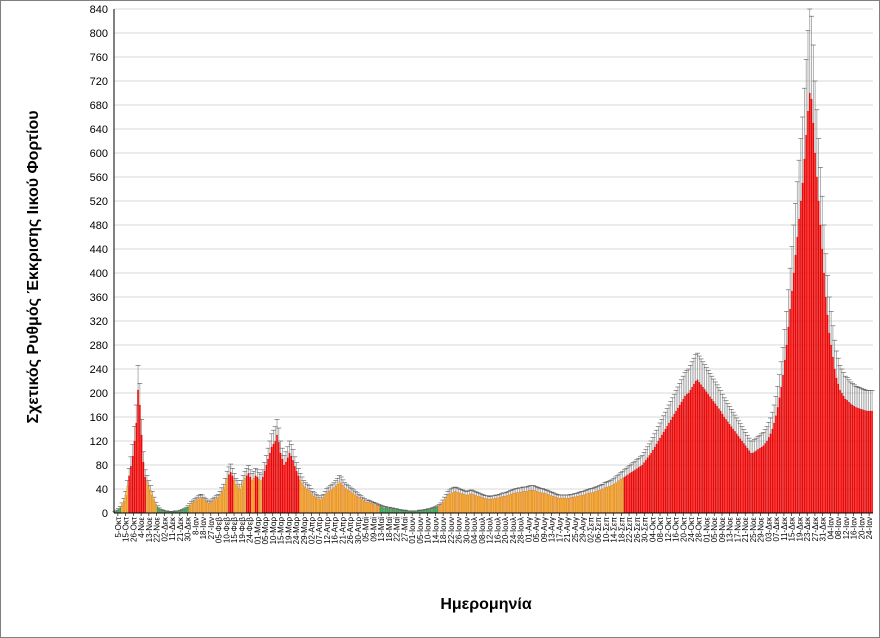 The image size is (880, 638). Describe the element at coordinates (99, 346) in the screenshot. I see `y-tick-label: 280` at that location.